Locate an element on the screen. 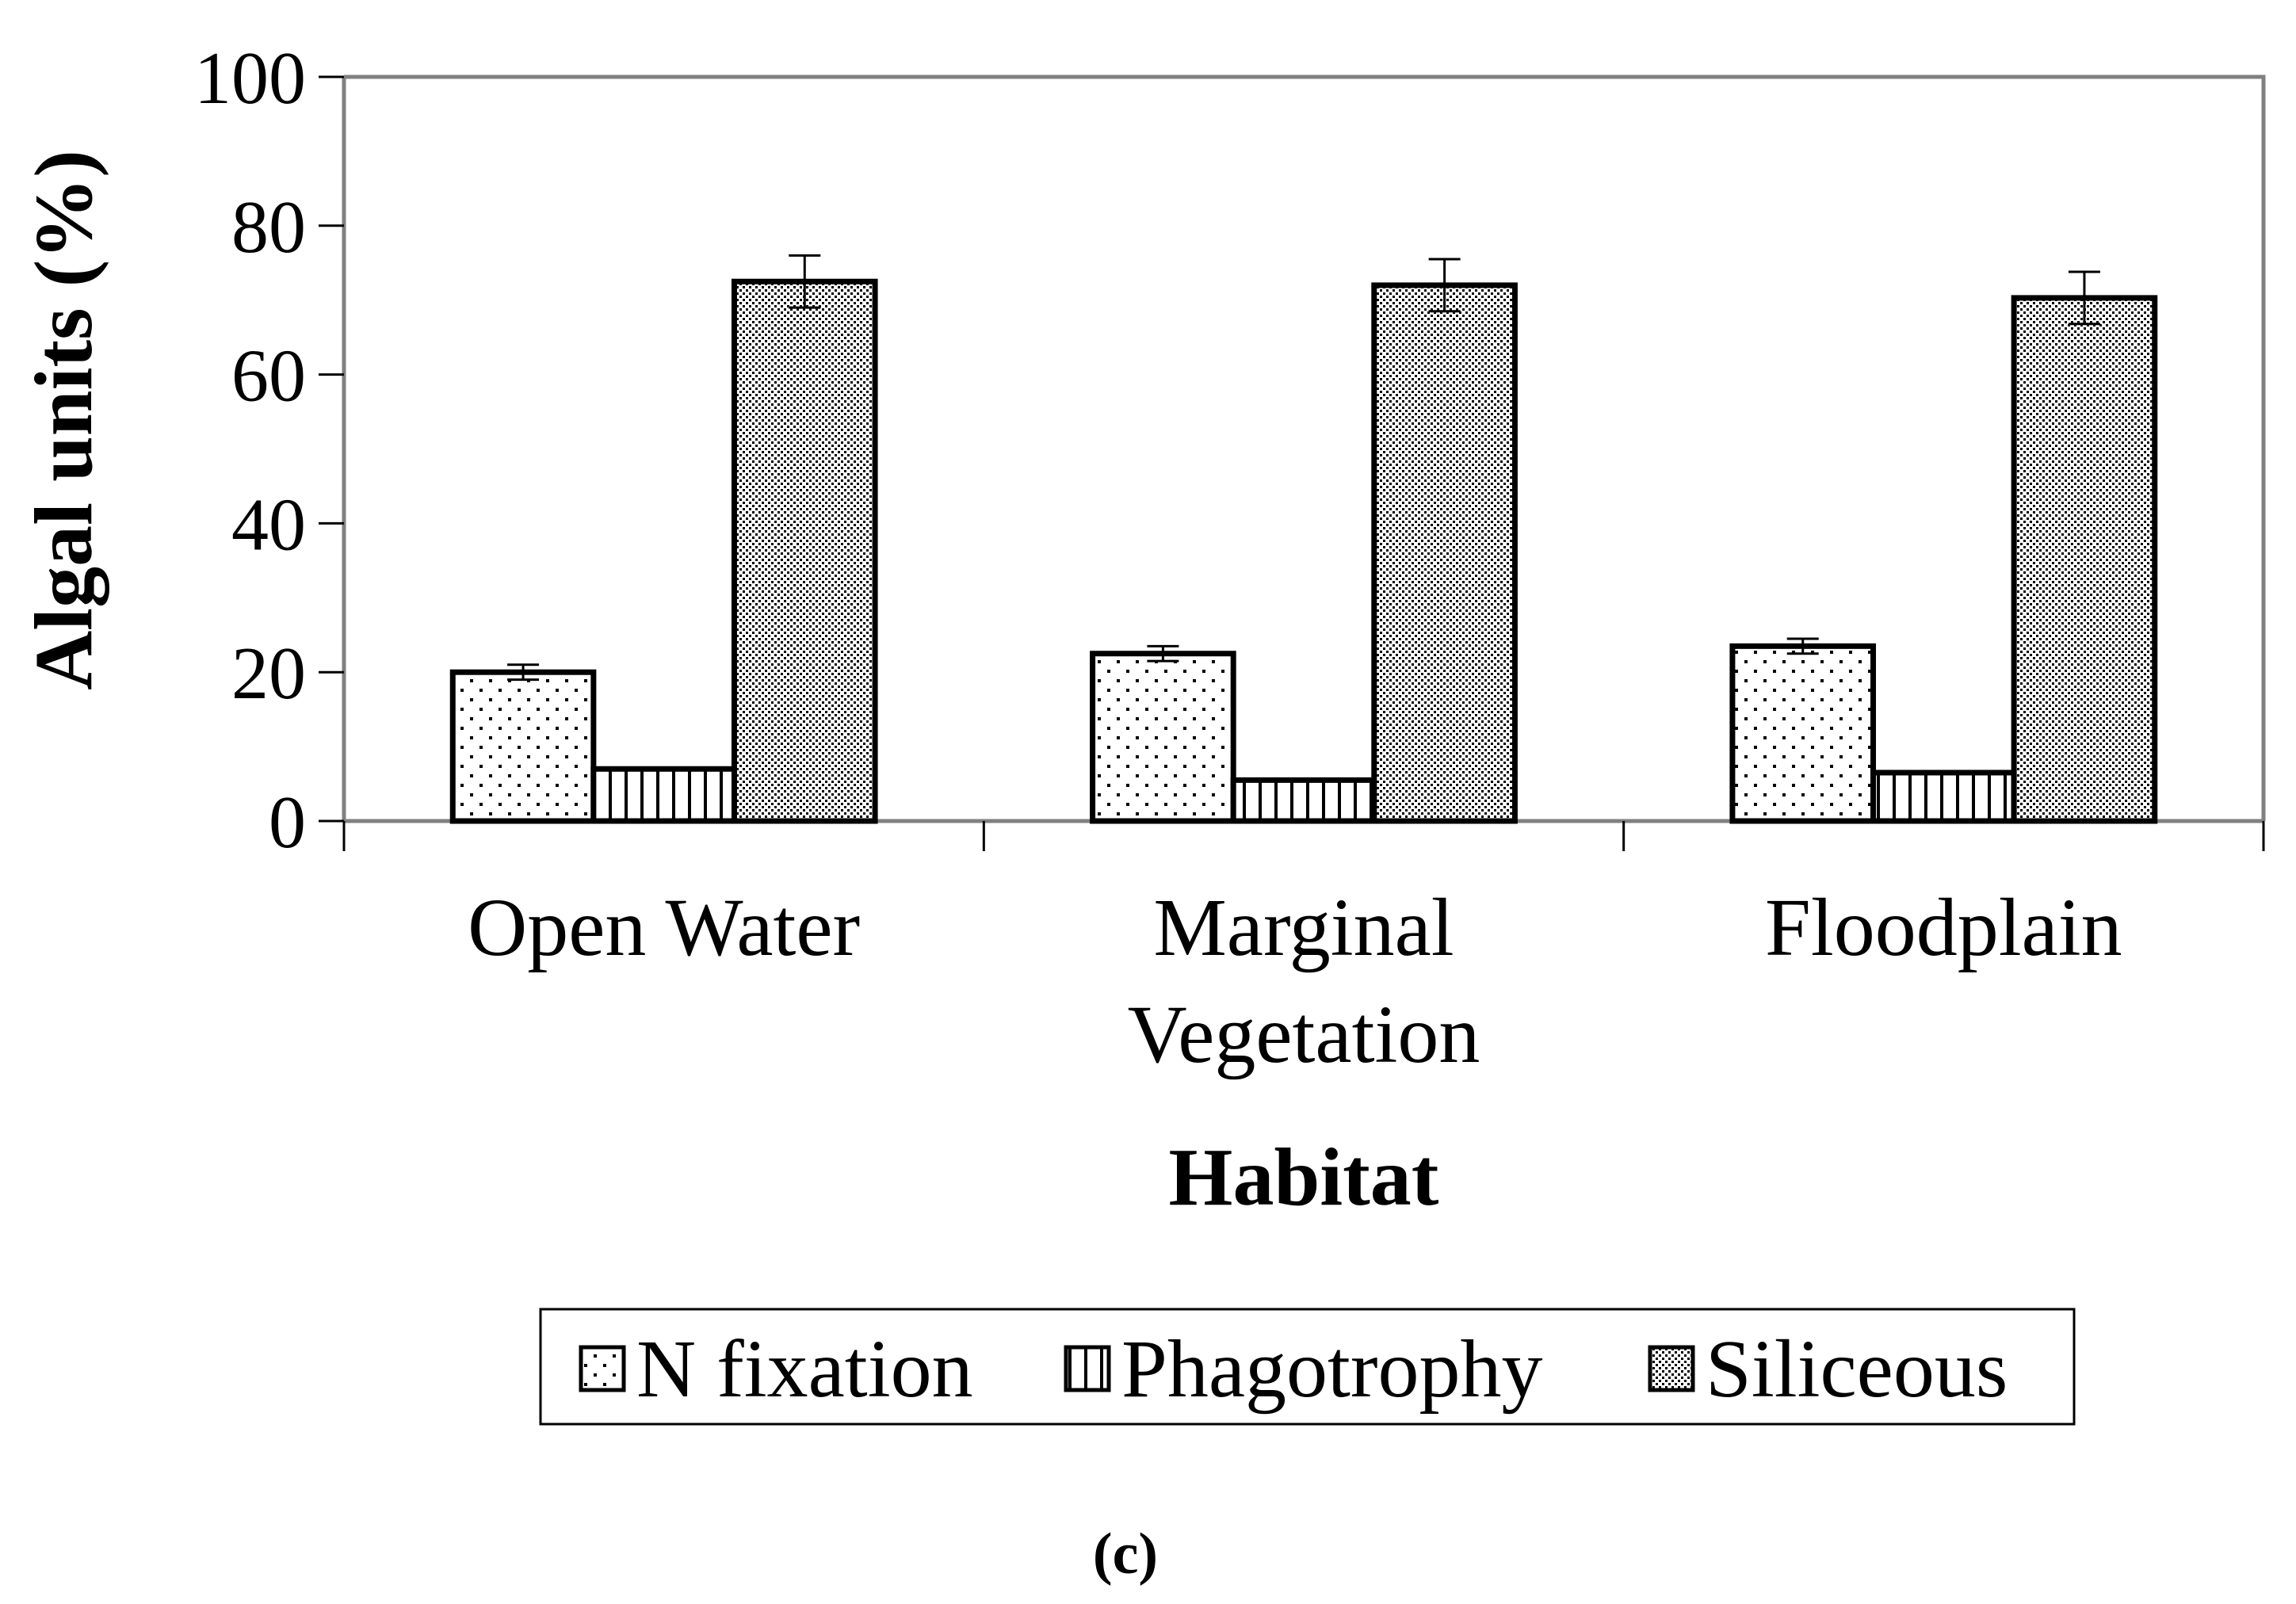  y-tick-label: 80 is located at coordinates (268, 227).